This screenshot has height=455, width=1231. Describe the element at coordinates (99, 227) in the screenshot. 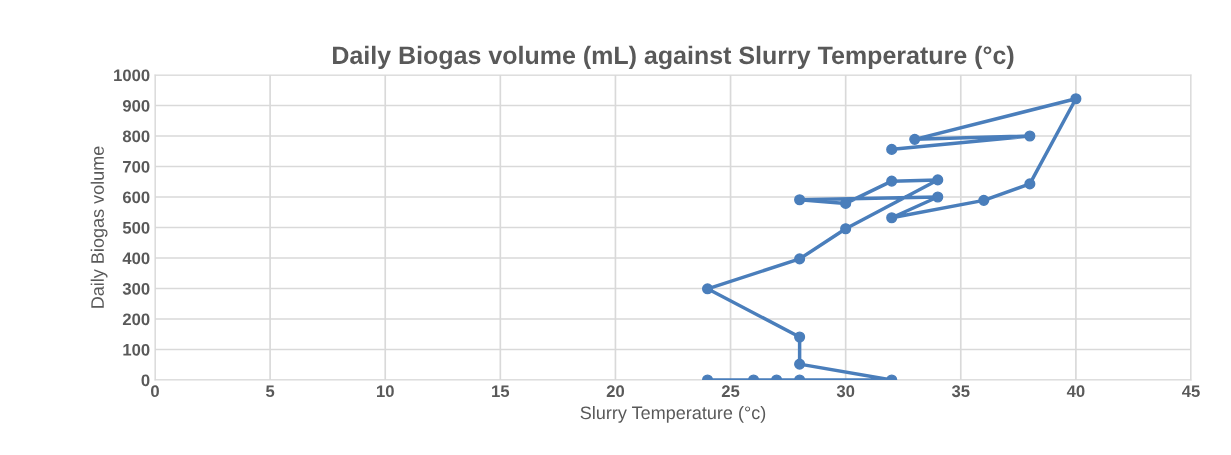

I see `y-axis-title: Daily Biogas volume` at that location.